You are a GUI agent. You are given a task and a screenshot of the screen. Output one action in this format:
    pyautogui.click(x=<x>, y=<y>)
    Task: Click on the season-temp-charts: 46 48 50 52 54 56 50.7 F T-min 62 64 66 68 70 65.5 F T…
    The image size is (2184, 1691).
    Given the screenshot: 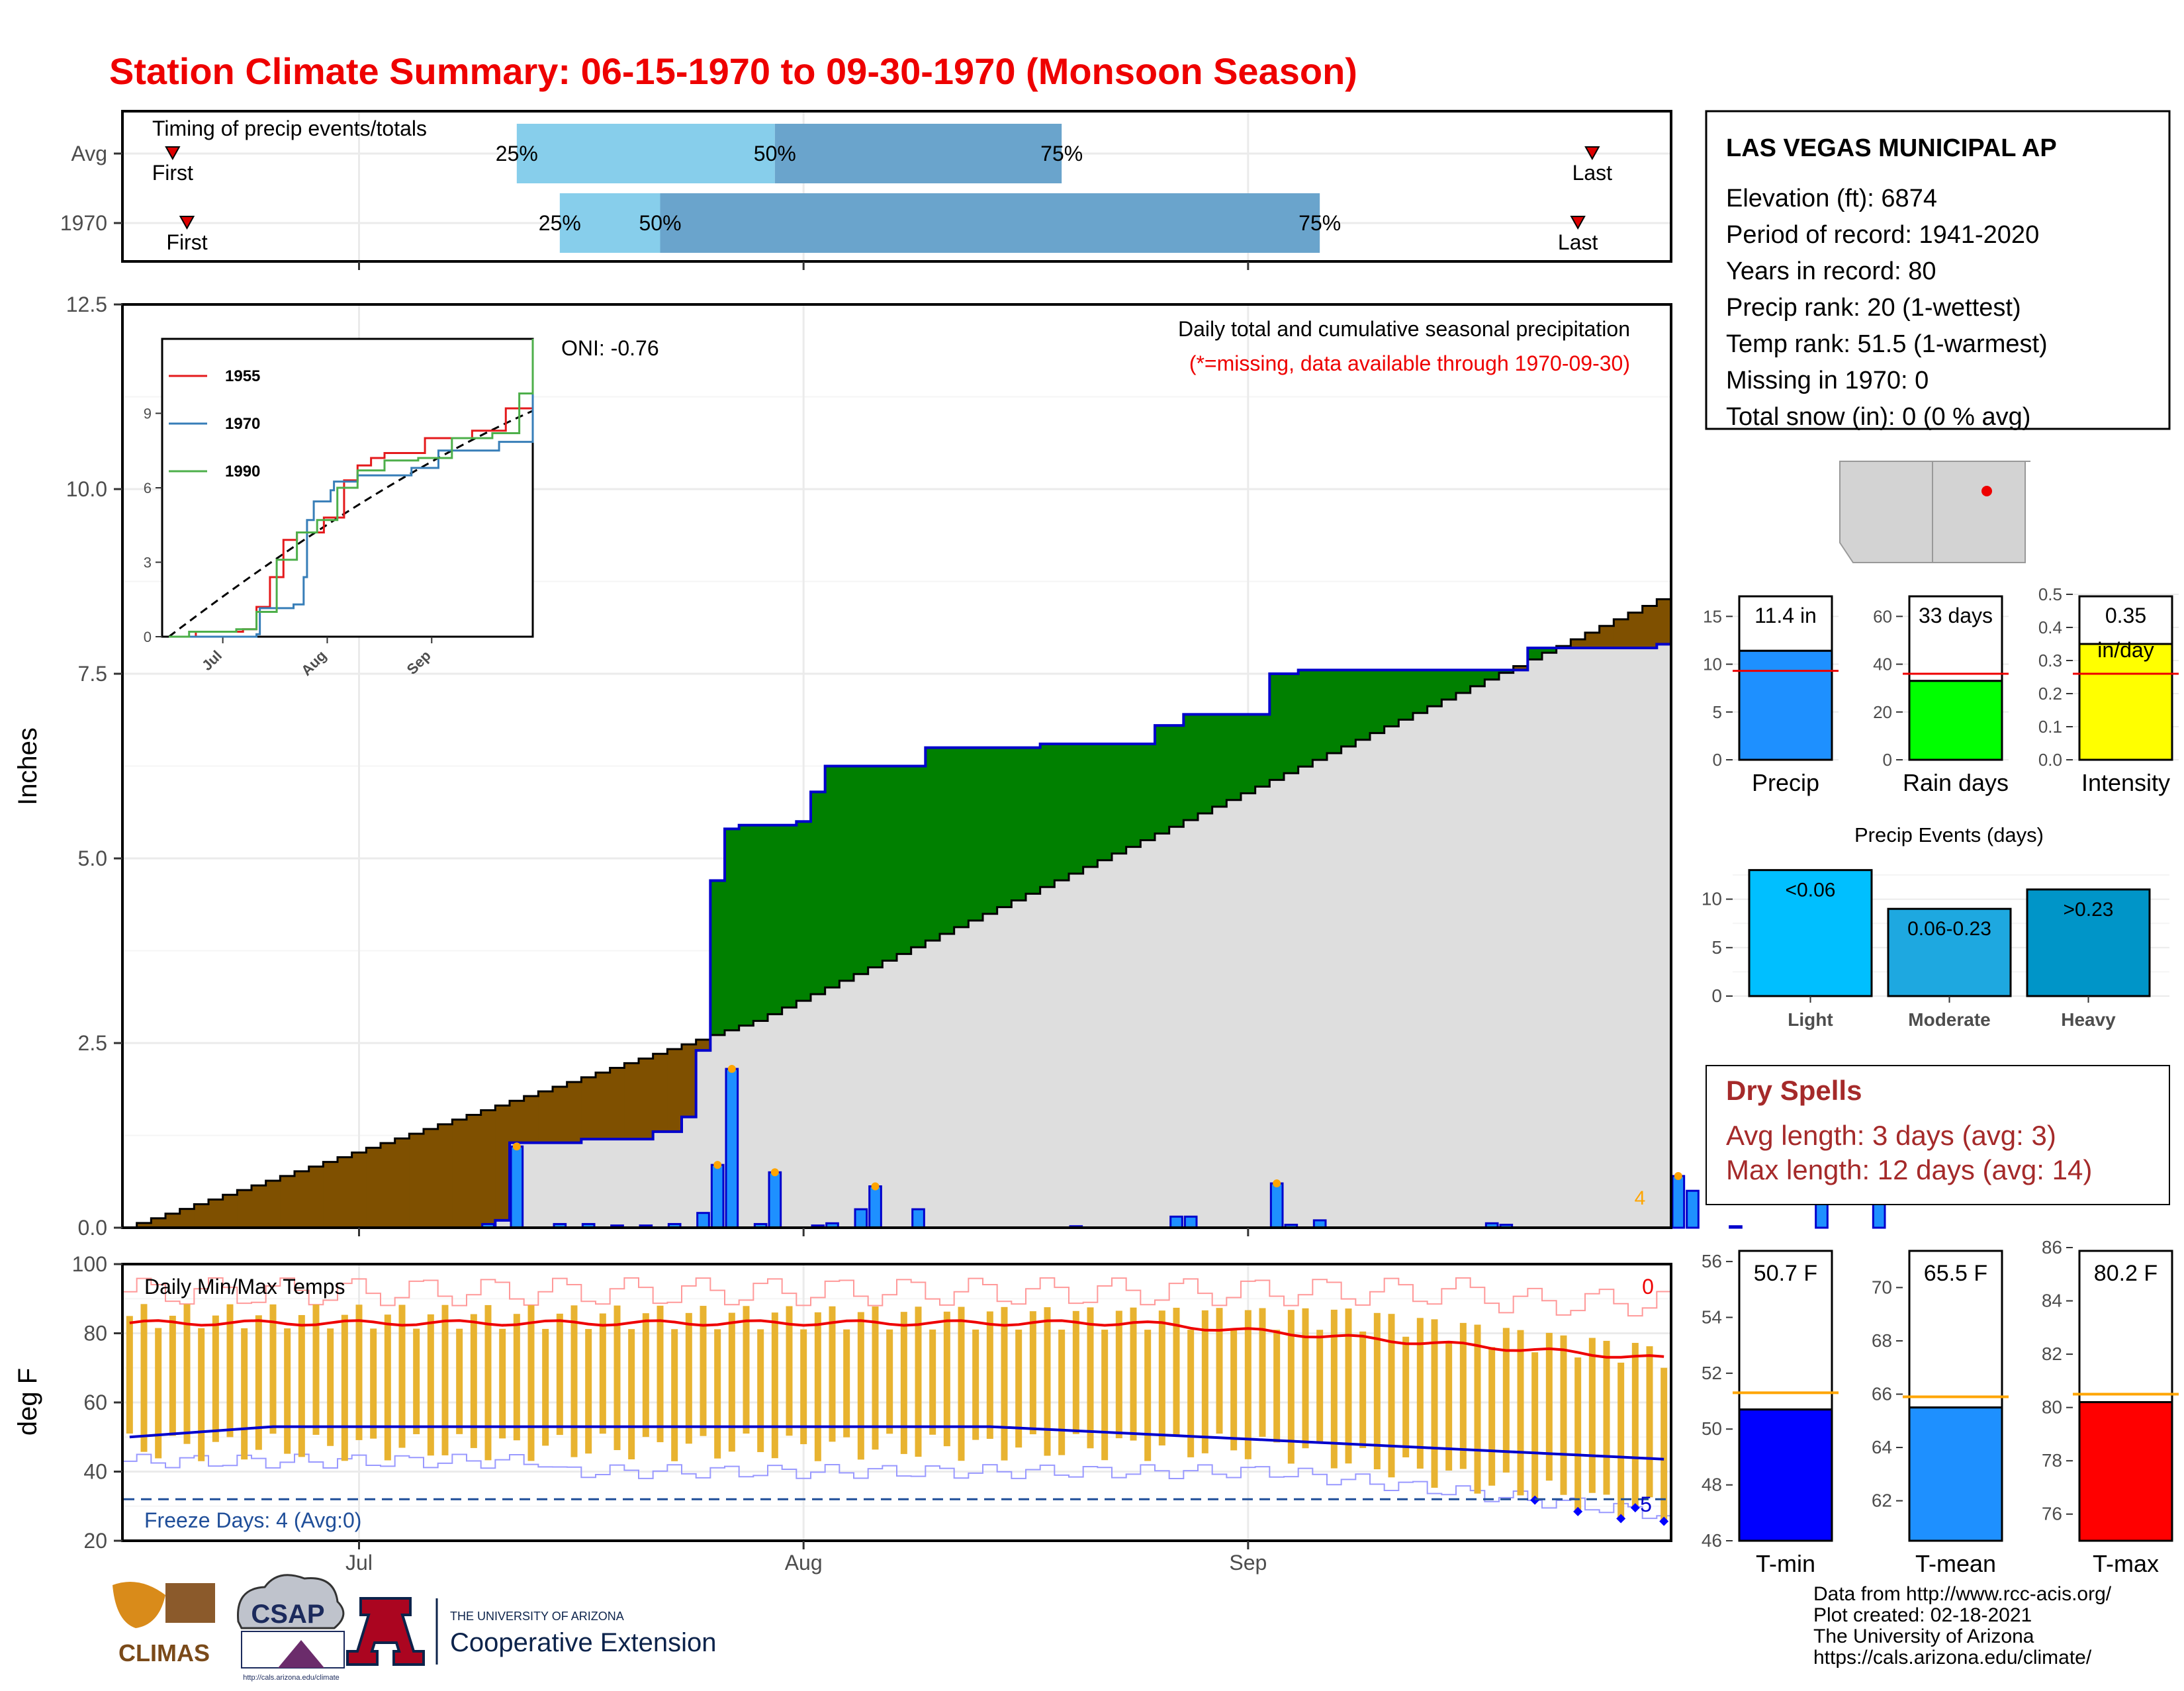 What is the action you would take?
    pyautogui.click(x=1940, y=1407)
    